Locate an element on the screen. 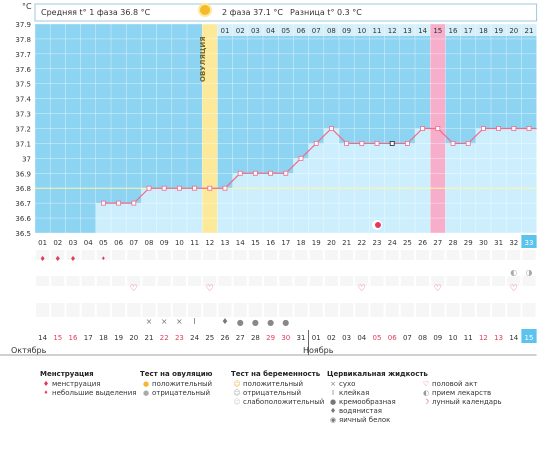 Image resolution: width=550 pixels, height=453 pixels. y-tick-label: 37.6 is located at coordinates (23, 70).